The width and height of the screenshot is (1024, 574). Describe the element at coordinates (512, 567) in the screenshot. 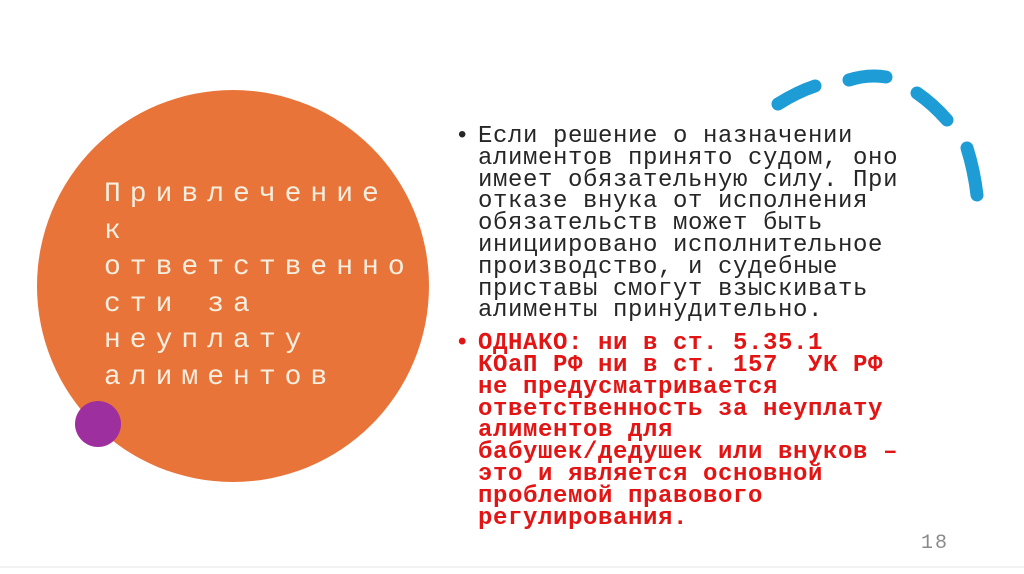

I see `slide-bottom-edge` at that location.